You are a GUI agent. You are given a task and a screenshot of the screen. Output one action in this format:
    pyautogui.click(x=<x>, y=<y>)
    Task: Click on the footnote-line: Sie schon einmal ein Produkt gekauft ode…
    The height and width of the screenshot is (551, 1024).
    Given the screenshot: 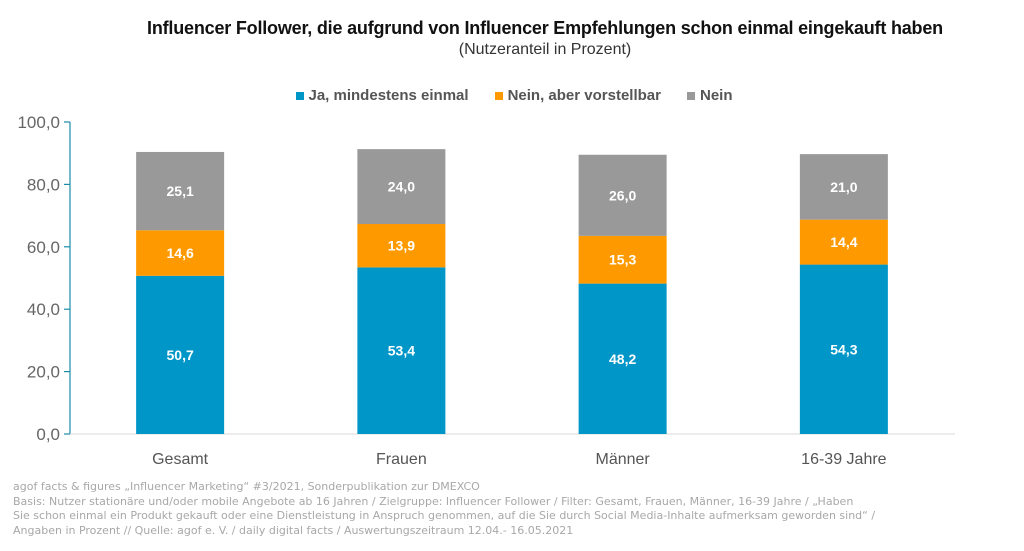 What is the action you would take?
    pyautogui.click(x=444, y=515)
    